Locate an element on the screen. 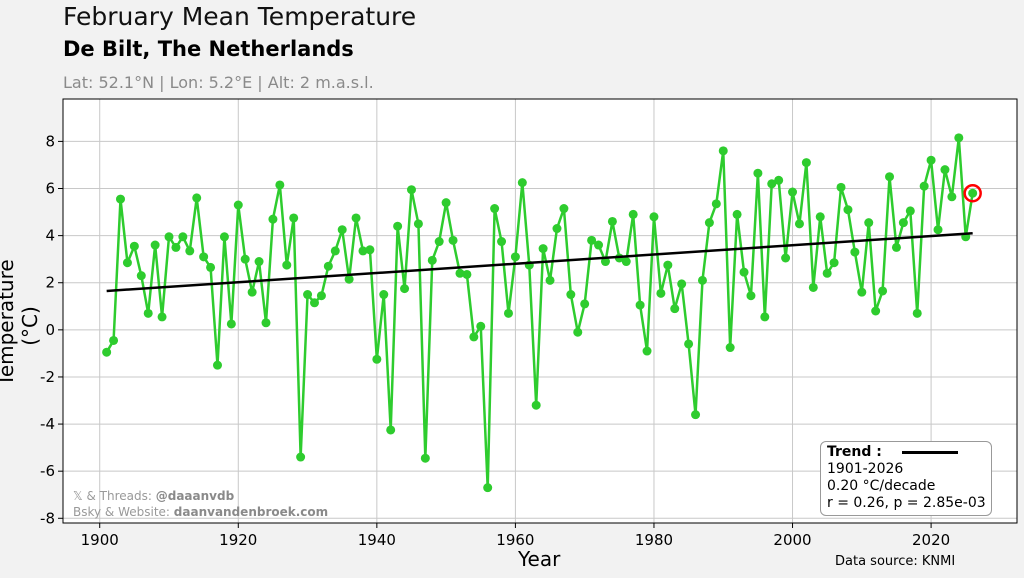 This screenshot has height=578, width=1024. data-point-2023 is located at coordinates (952, 197).